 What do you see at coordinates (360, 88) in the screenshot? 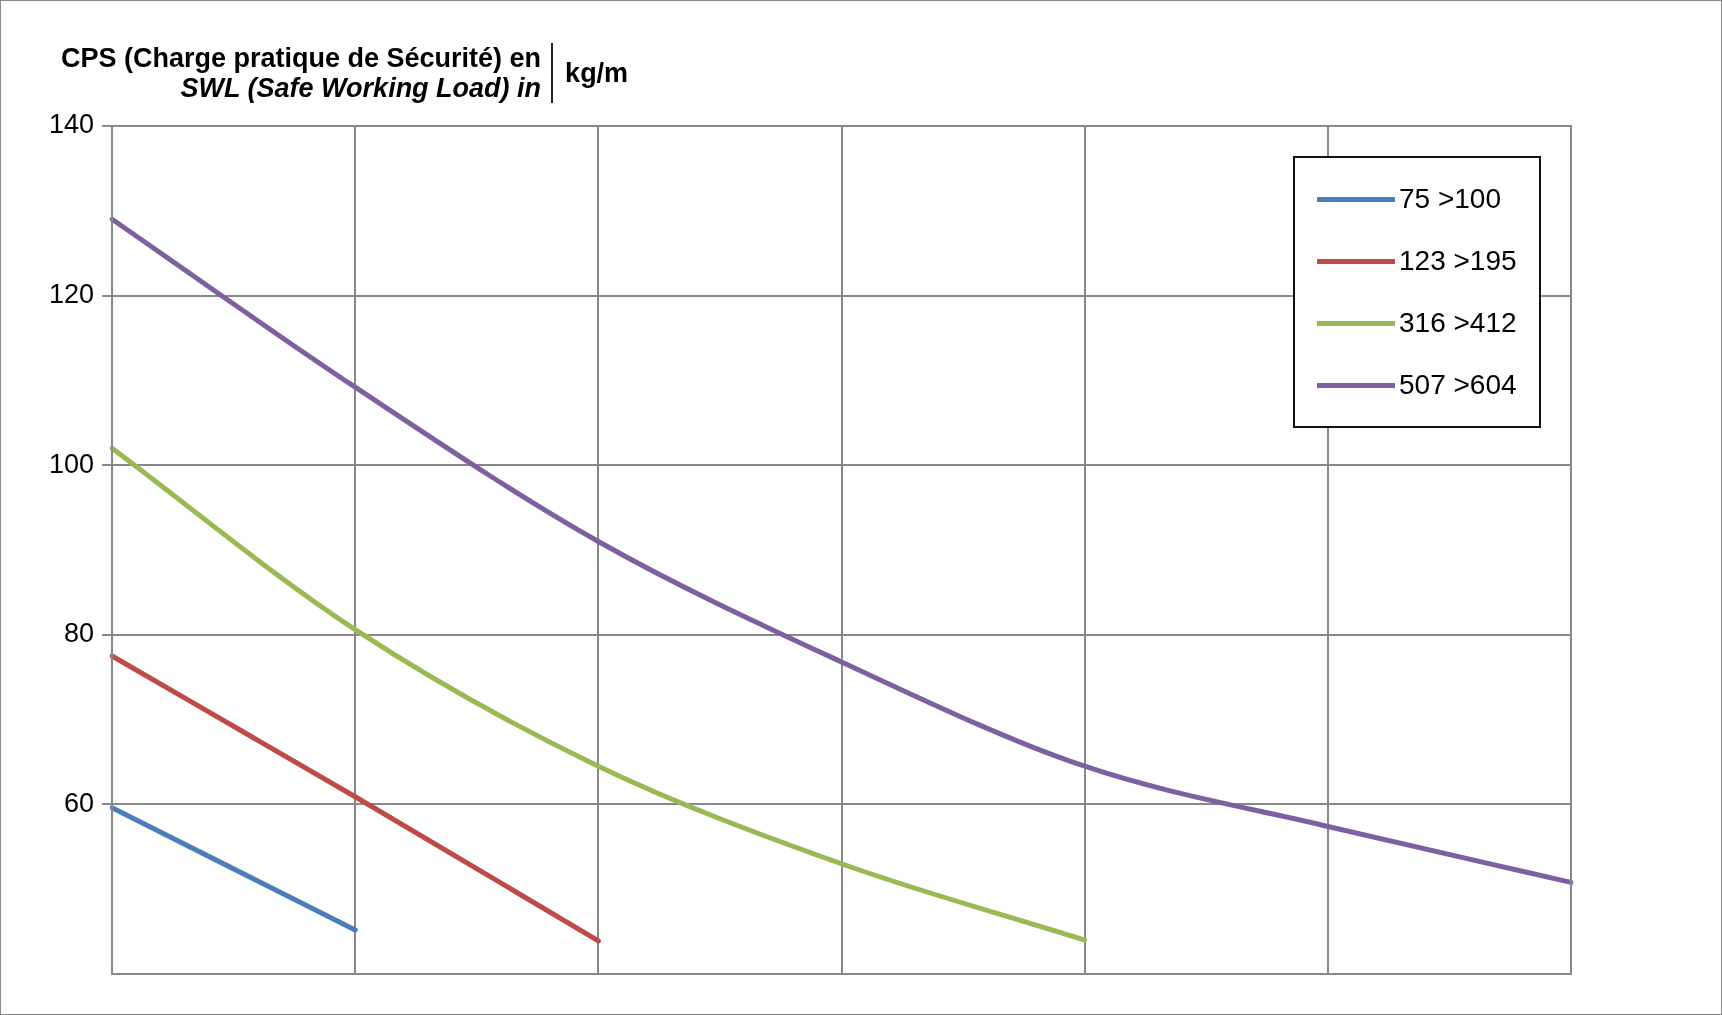
I see `chart-subtitle: SWL (Safe Working Load) in` at bounding box center [360, 88].